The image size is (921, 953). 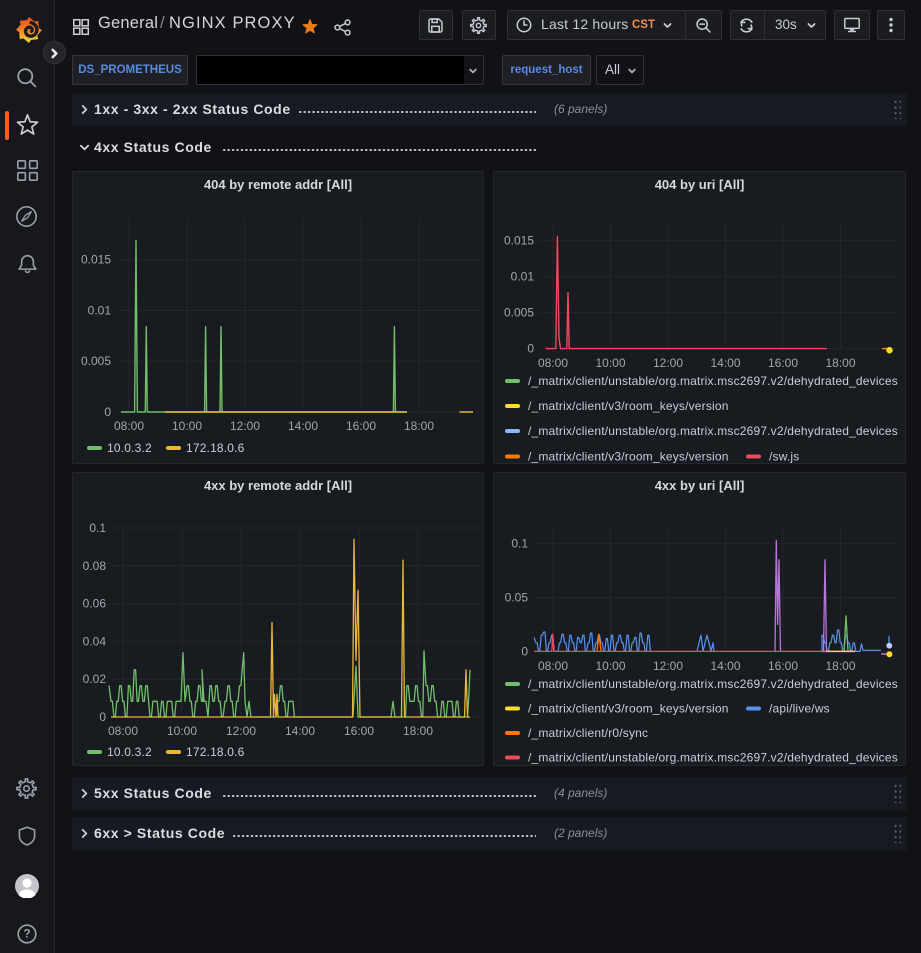 What do you see at coordinates (588, 733) in the screenshot?
I see `svg-text: /_matrix/client/r0/sync` at bounding box center [588, 733].